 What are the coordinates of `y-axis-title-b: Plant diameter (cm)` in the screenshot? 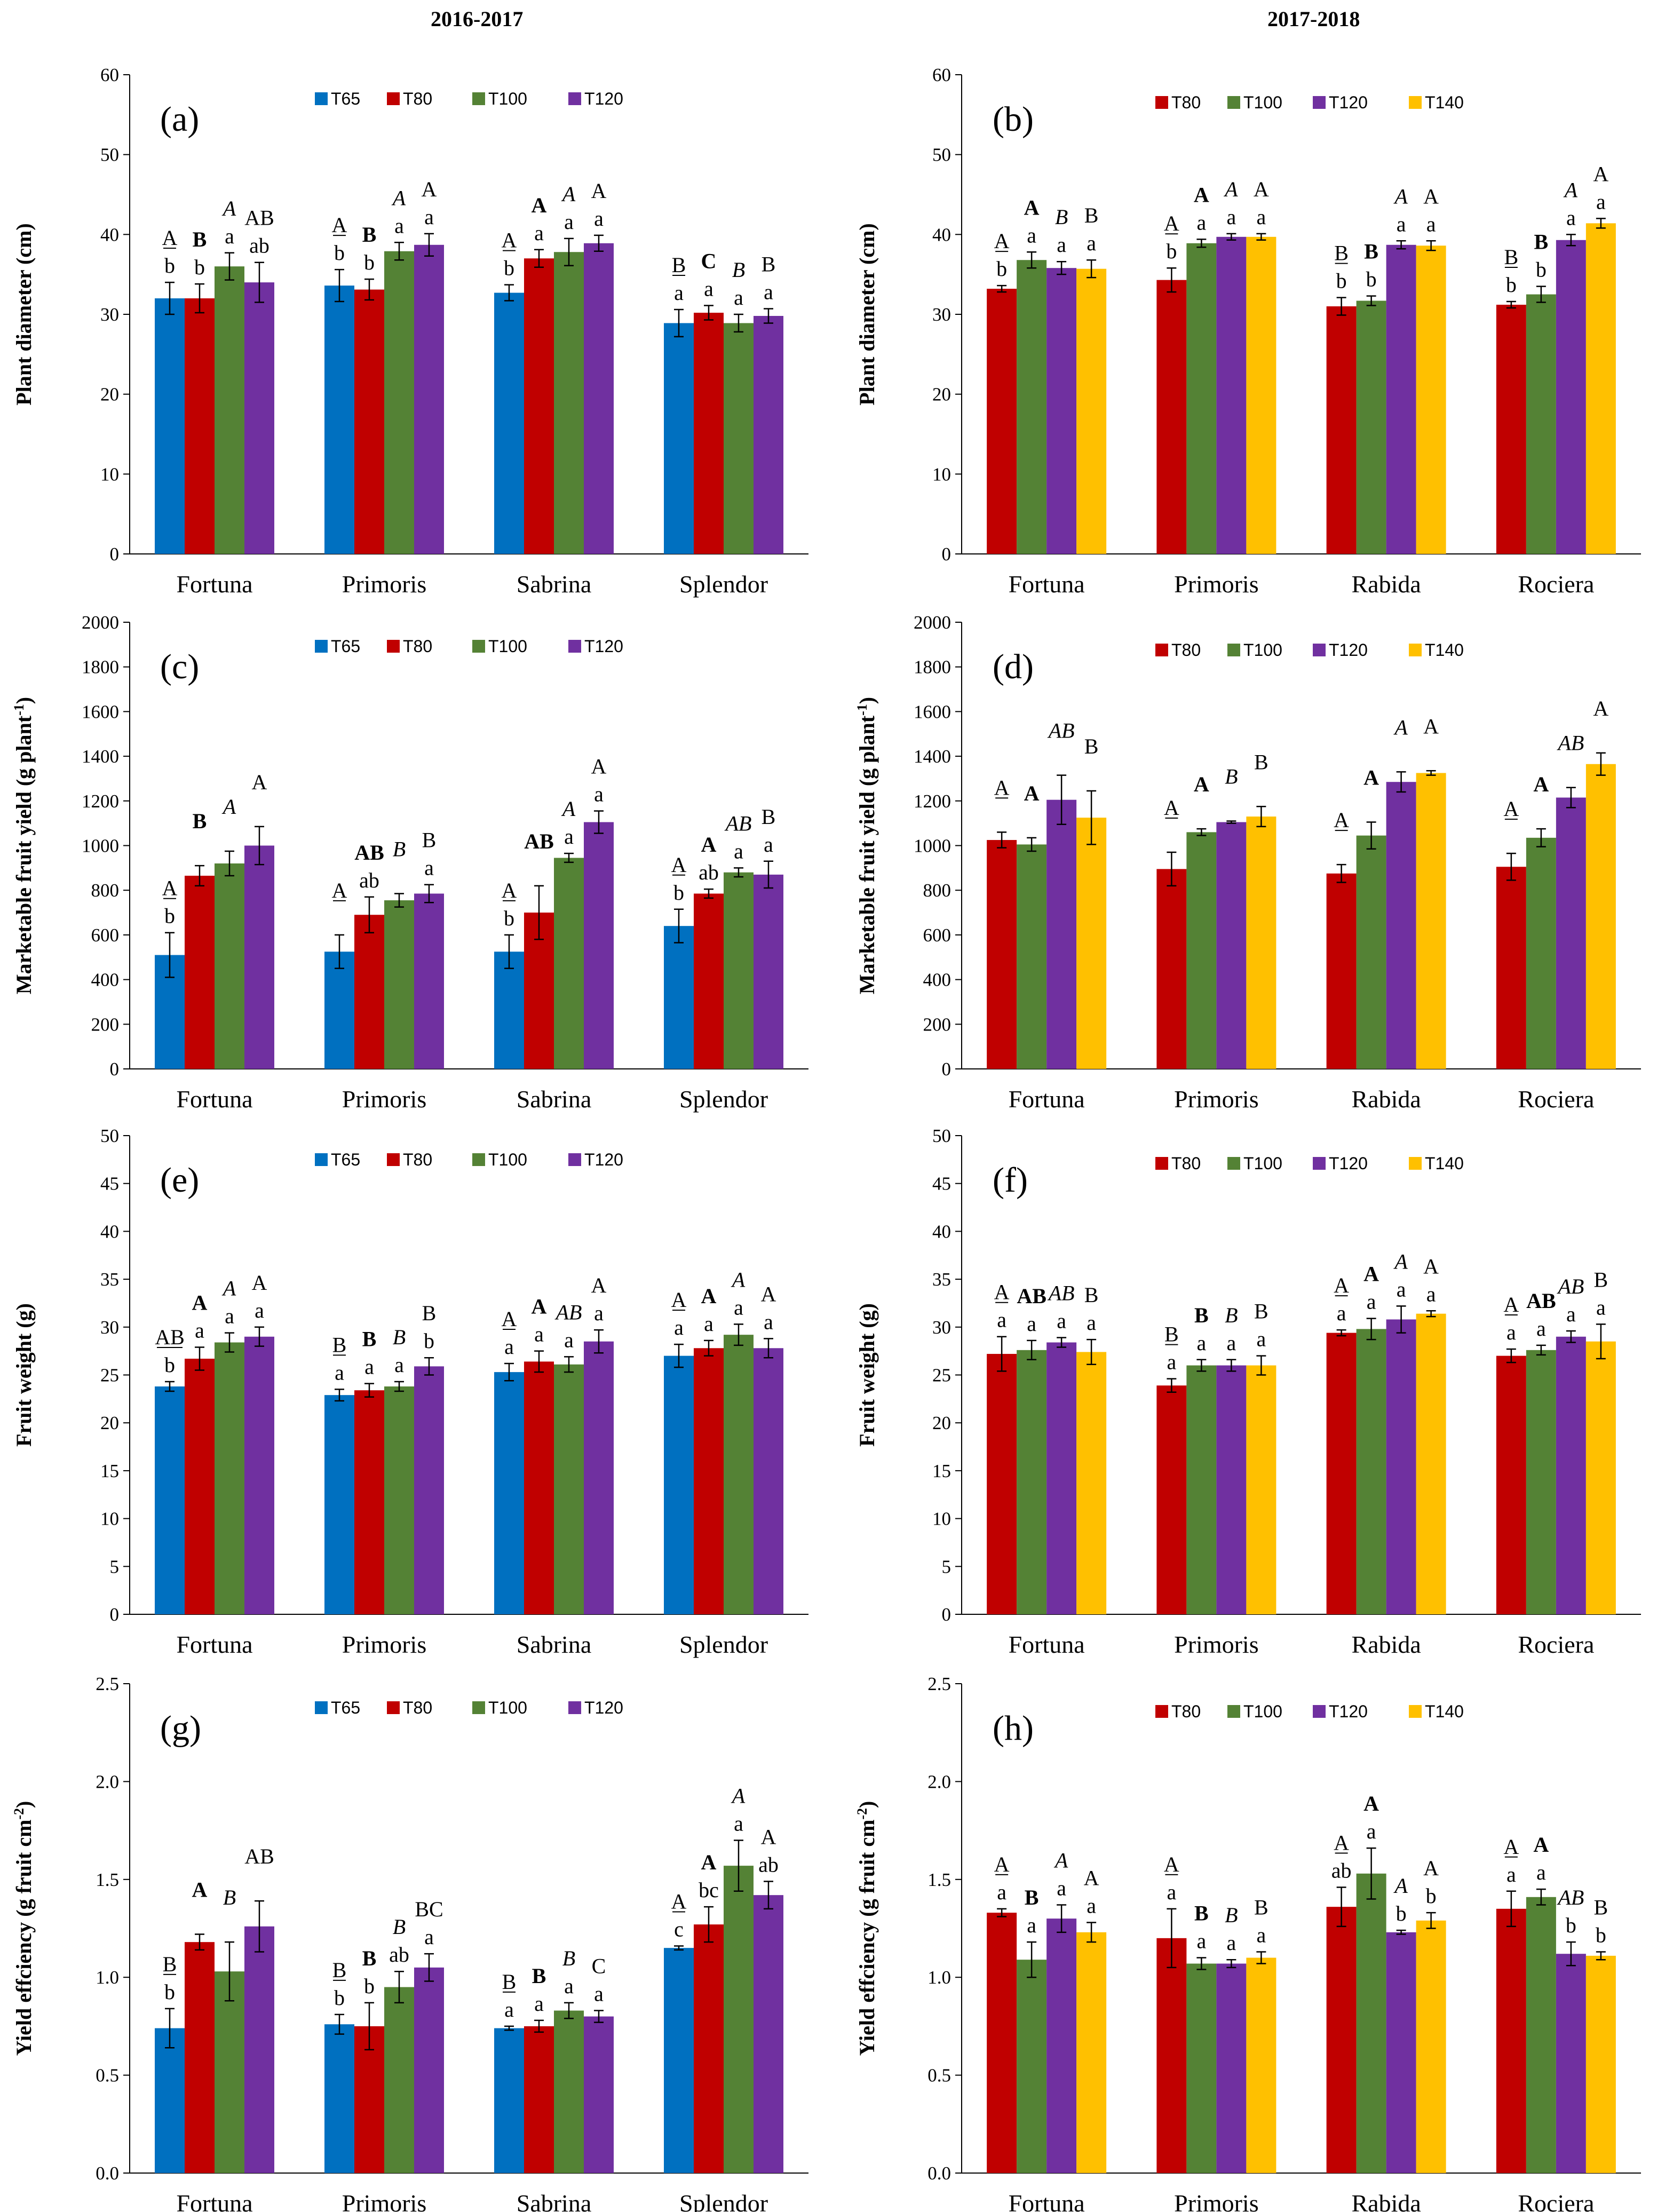 It's located at (867, 314).